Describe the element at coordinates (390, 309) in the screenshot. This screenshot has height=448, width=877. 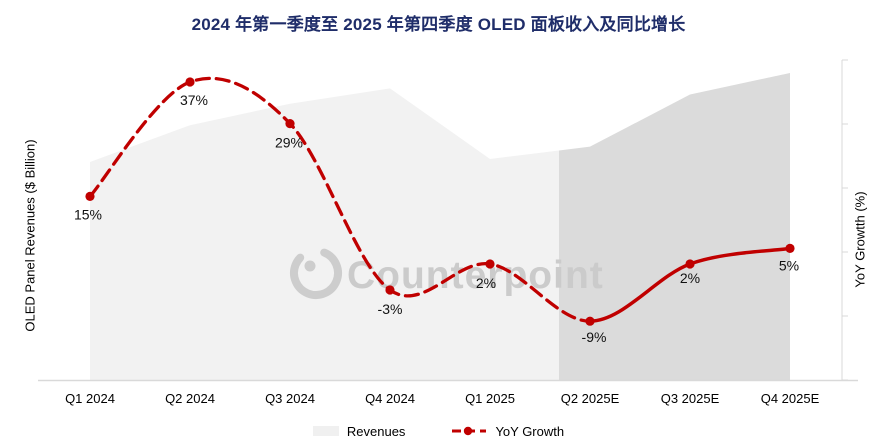
I see `yoy-value-label: -3%` at that location.